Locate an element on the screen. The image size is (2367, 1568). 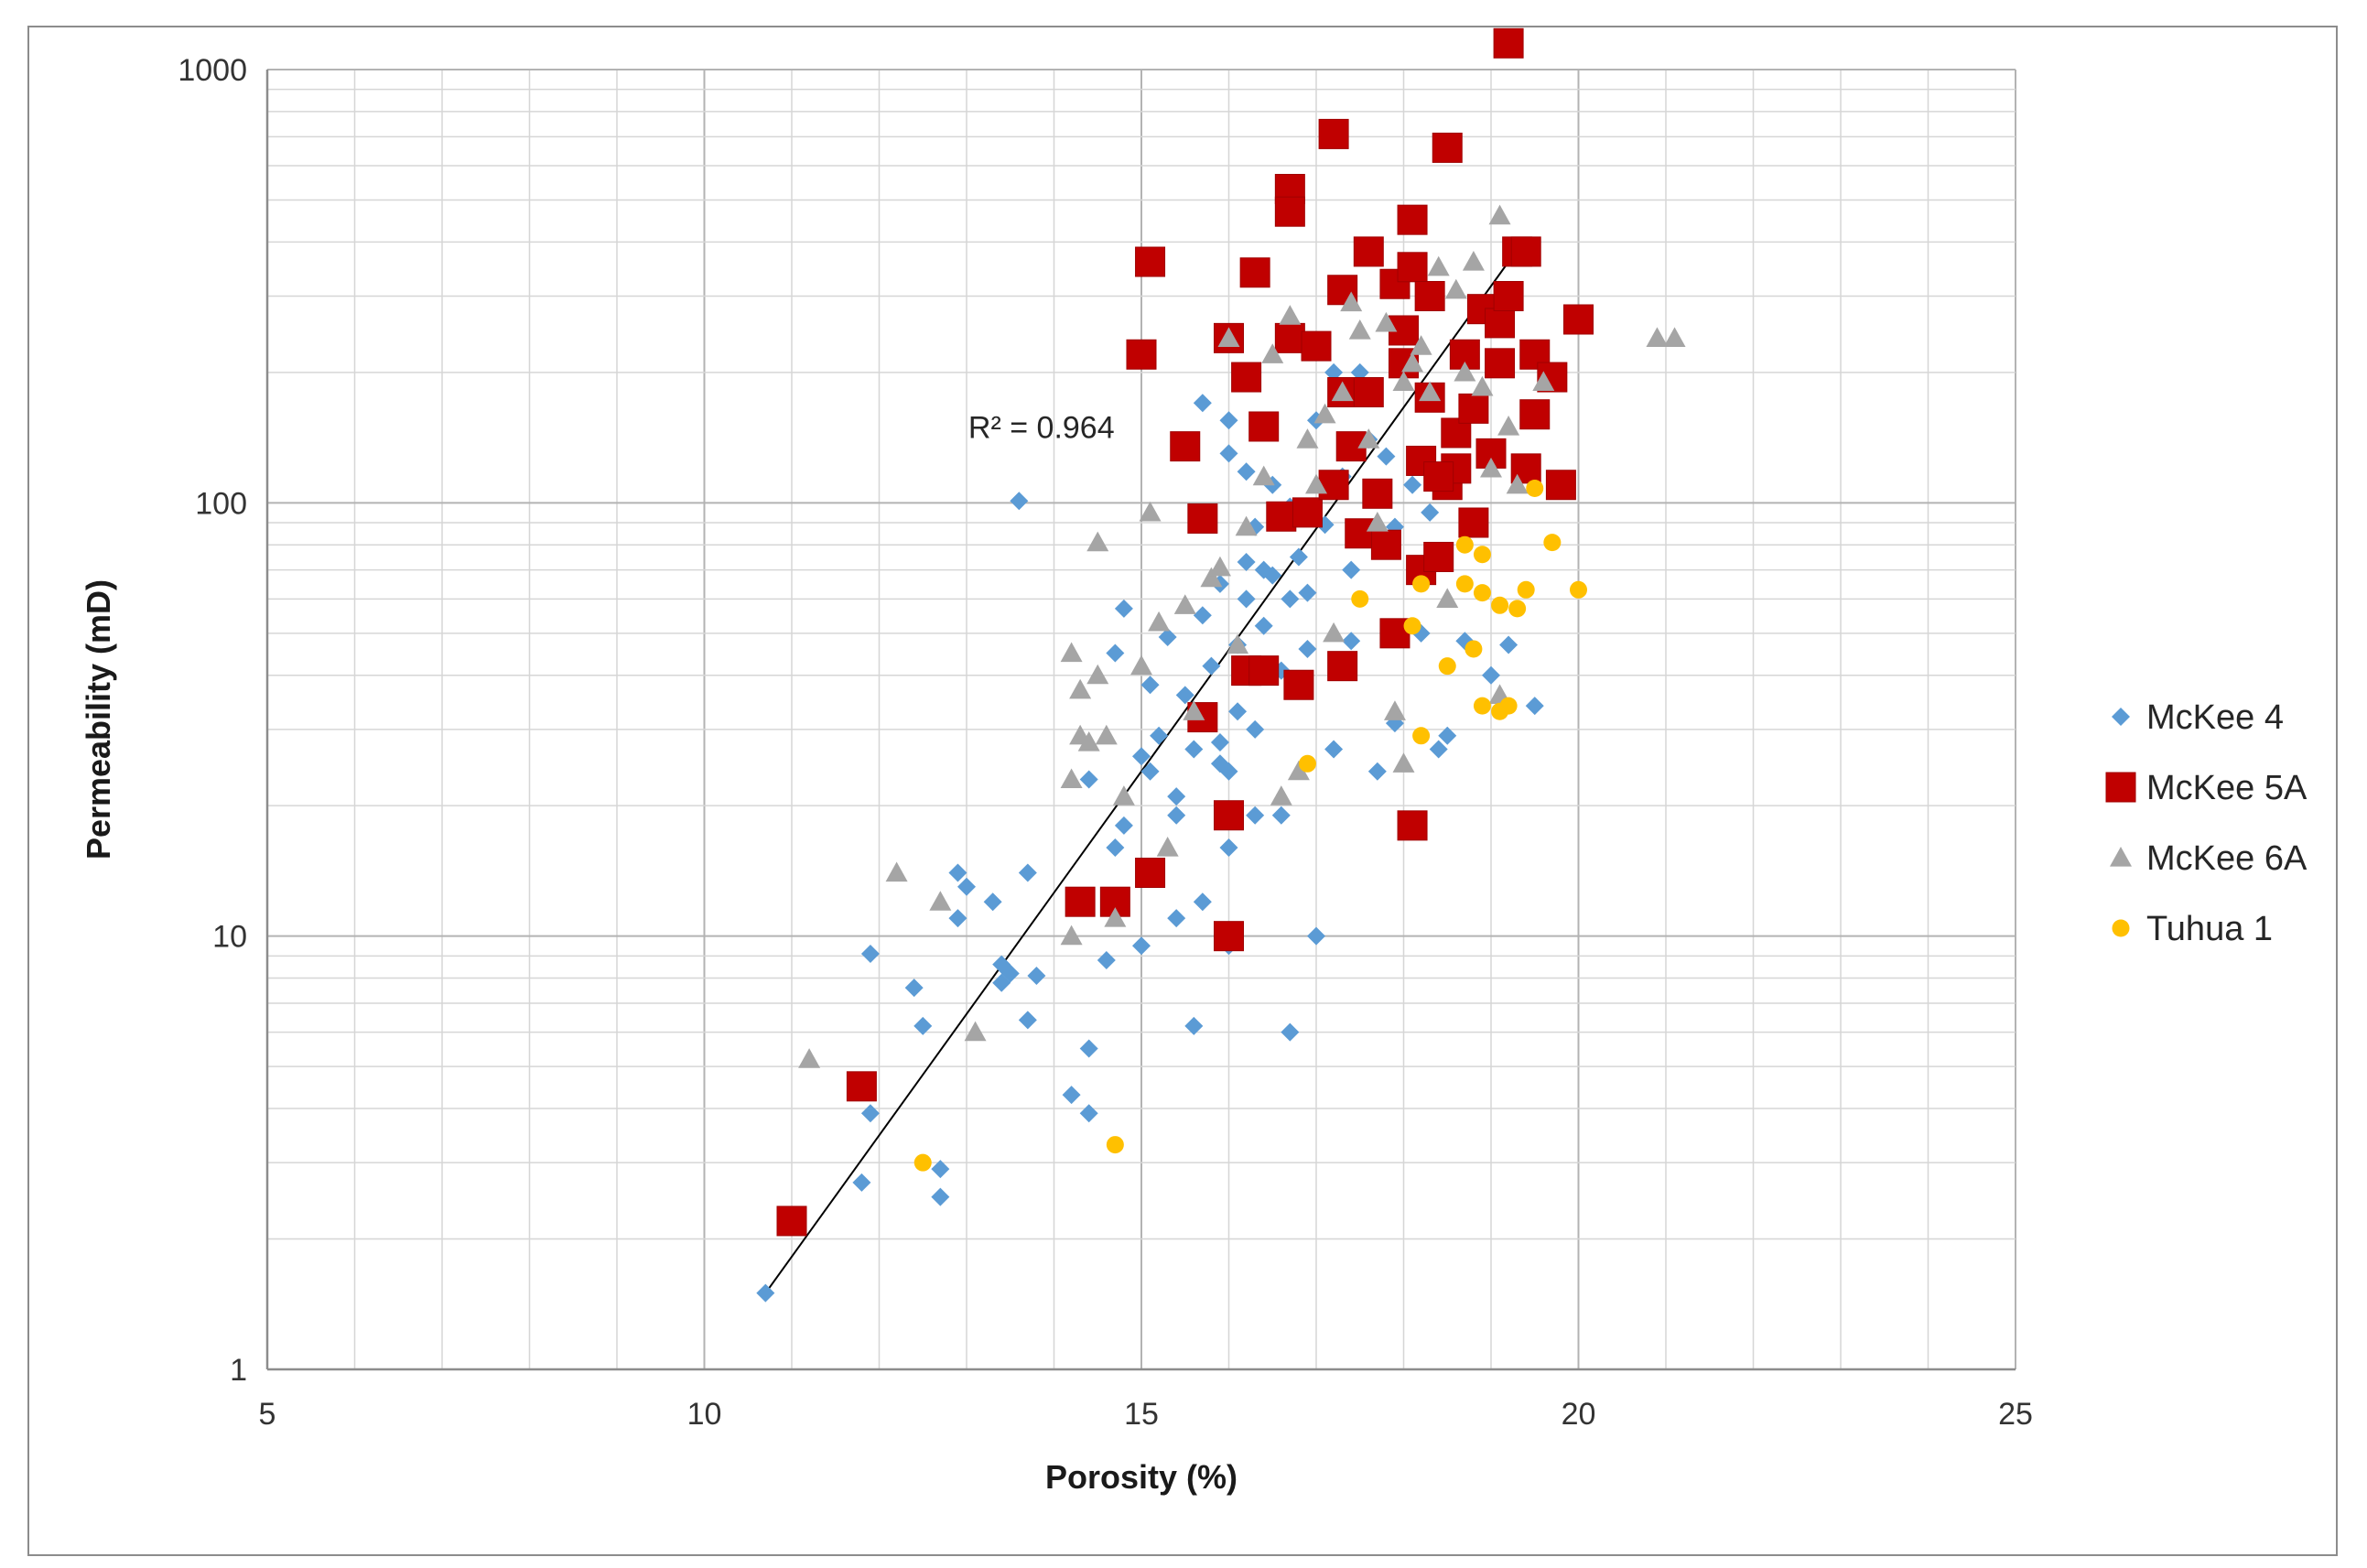
legend-item-mckee-6a: McKee 6A is located at coordinates (2209, 859).